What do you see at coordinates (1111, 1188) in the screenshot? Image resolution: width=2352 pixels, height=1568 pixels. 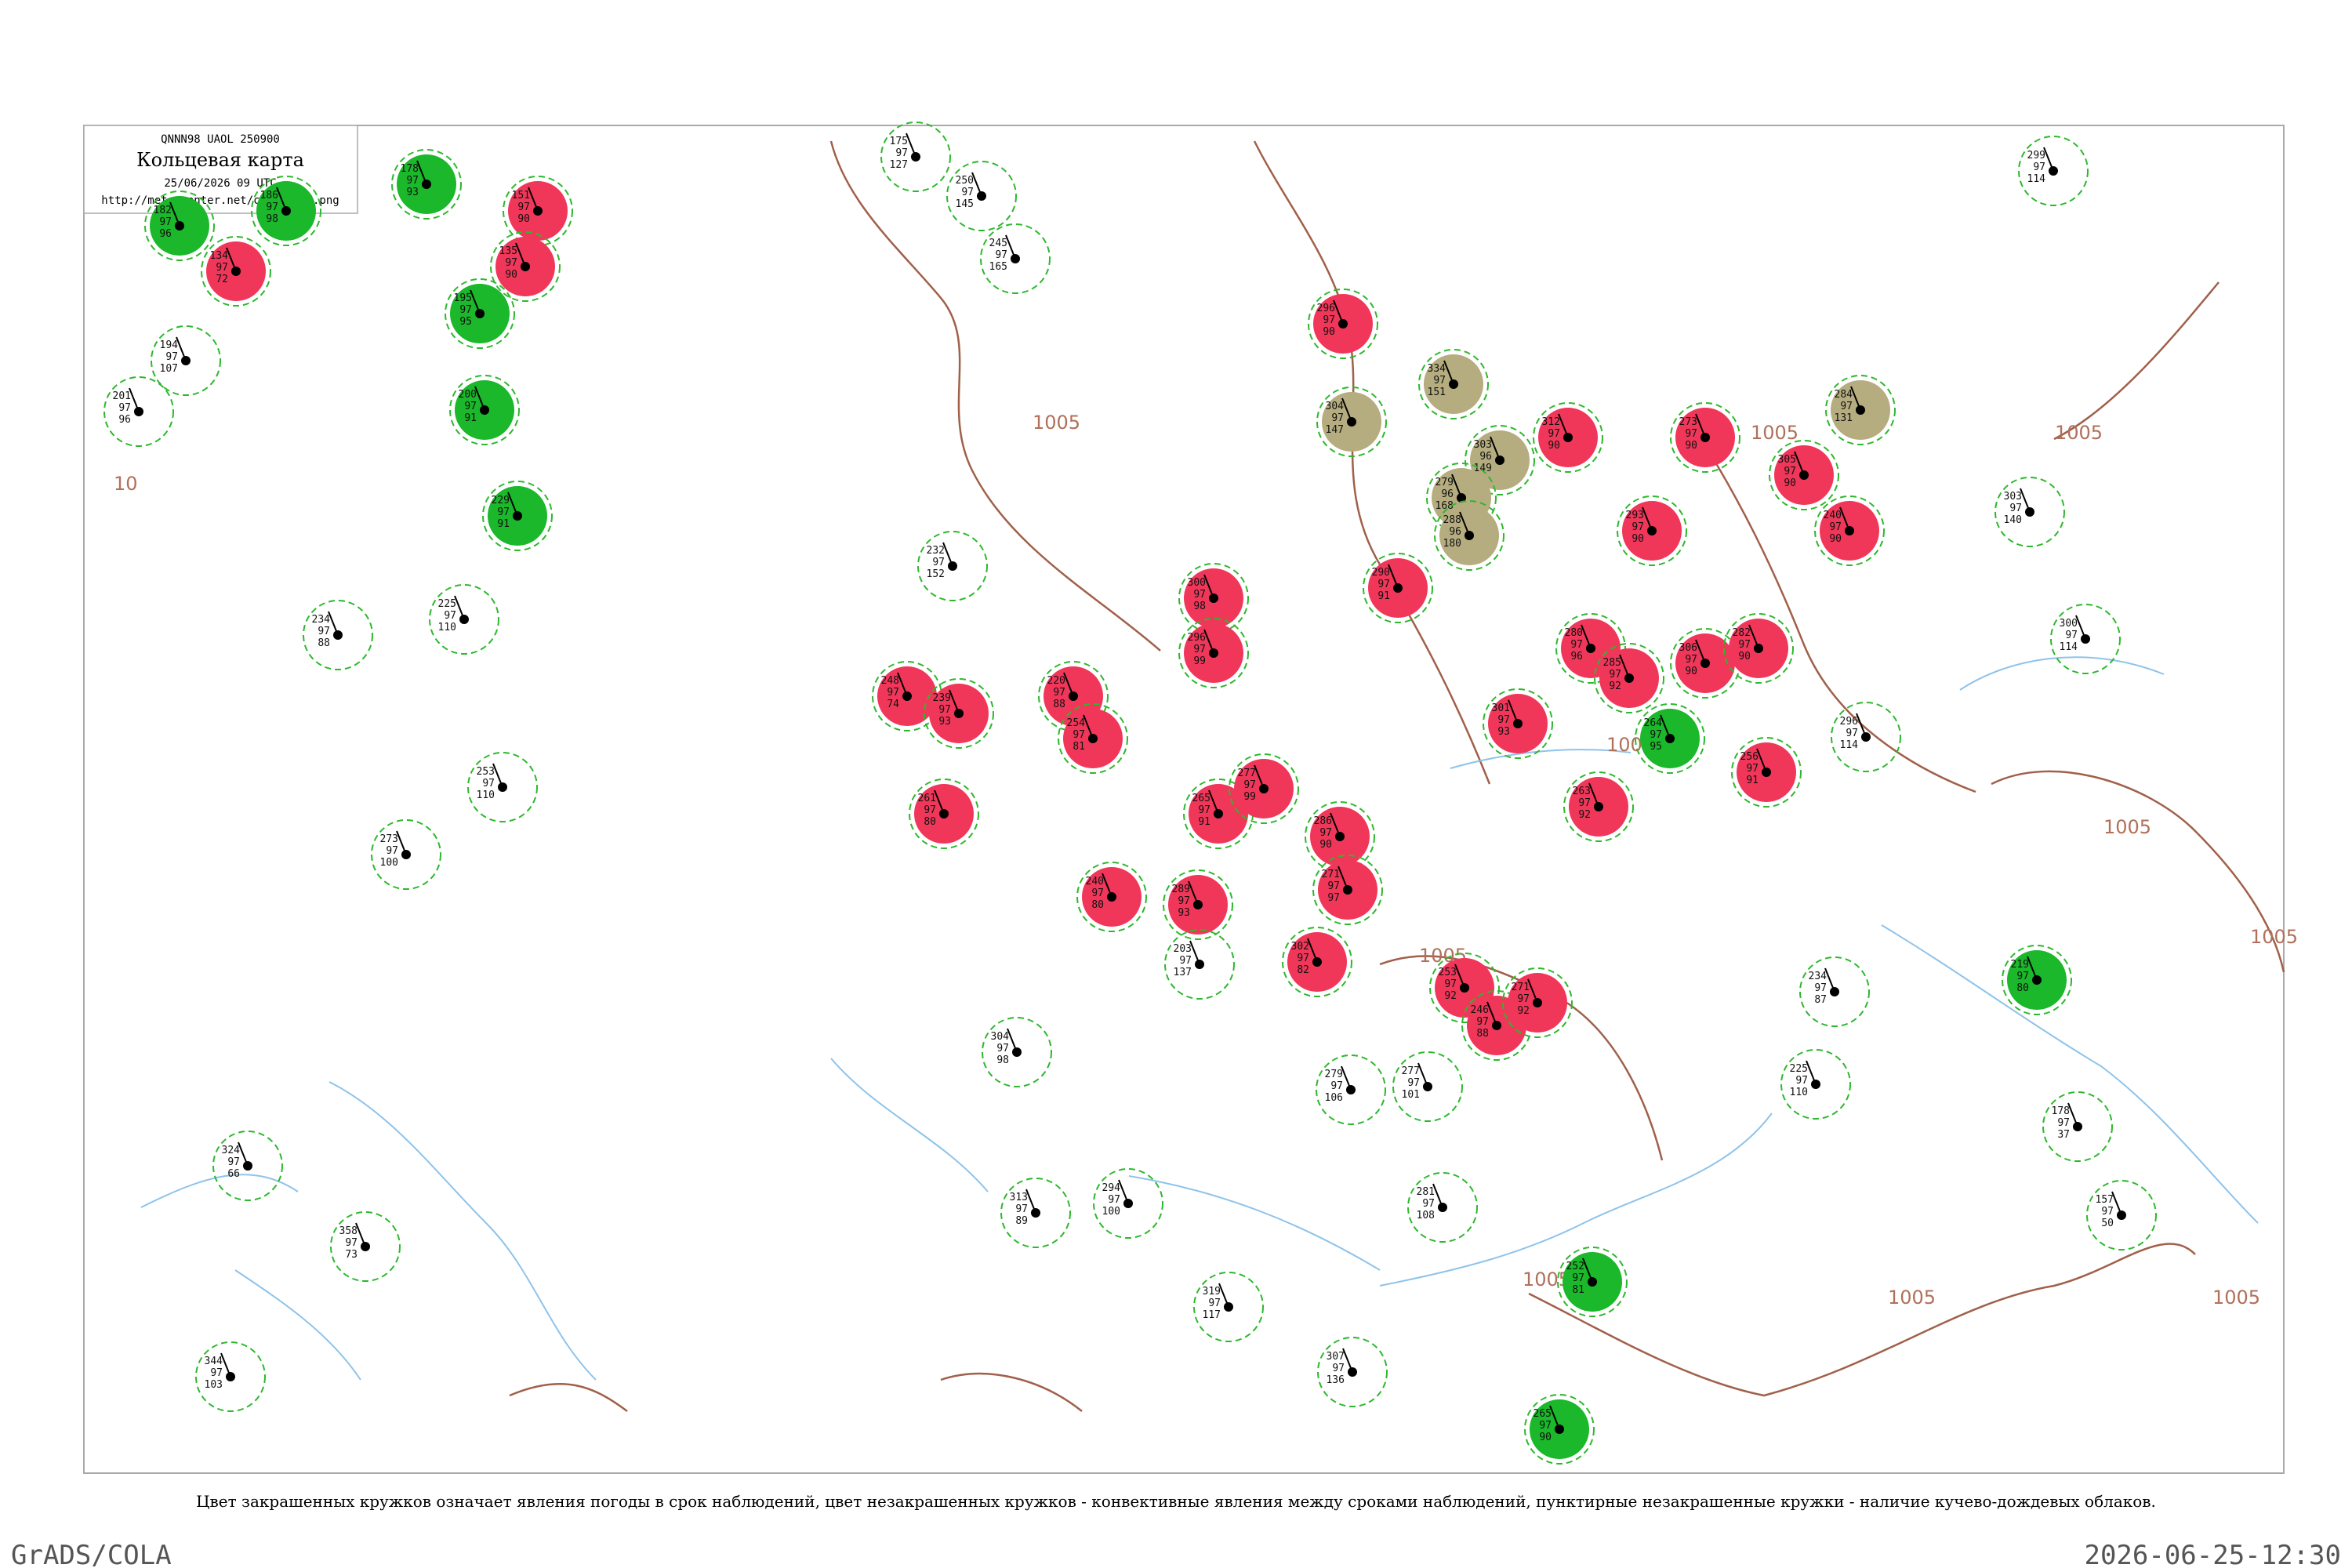 I see `station-value: 294` at bounding box center [1111, 1188].